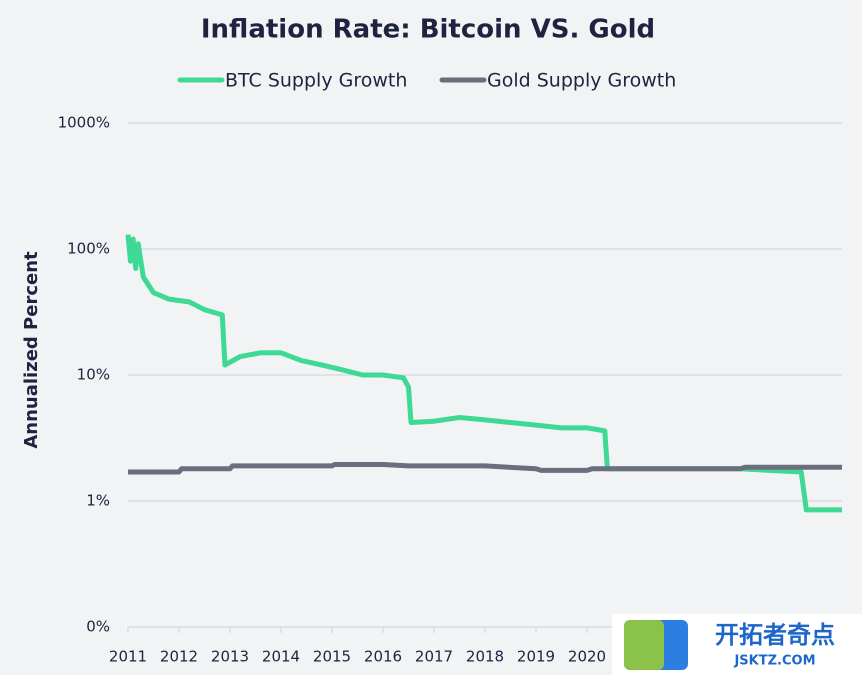  What do you see at coordinates (536, 657) in the screenshot?
I see `x-tick-label: 2019` at bounding box center [536, 657].